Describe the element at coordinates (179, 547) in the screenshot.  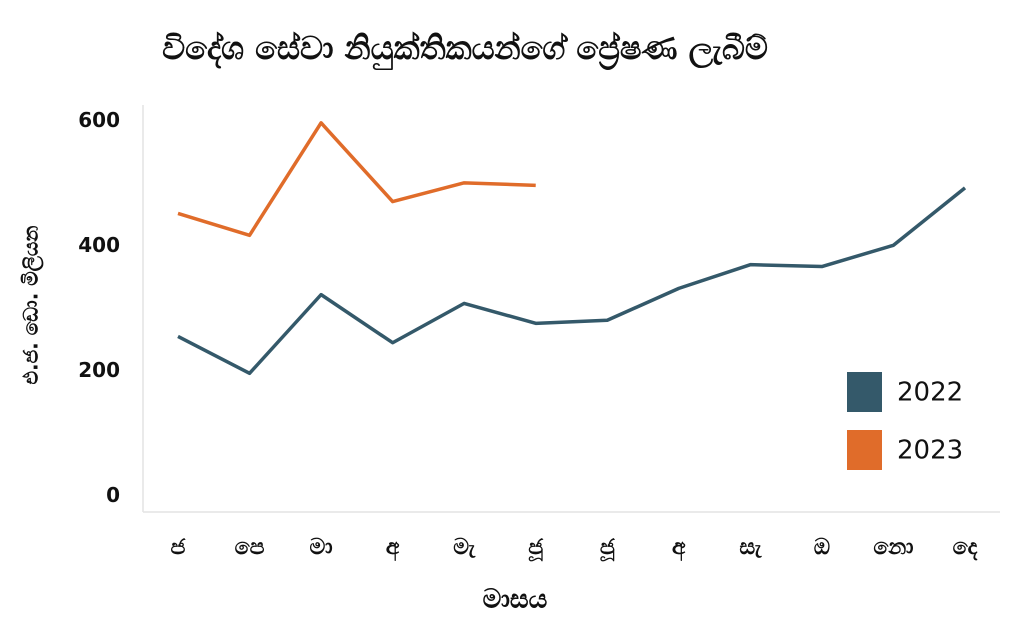
I see `x-tick-label: ජ` at that location.